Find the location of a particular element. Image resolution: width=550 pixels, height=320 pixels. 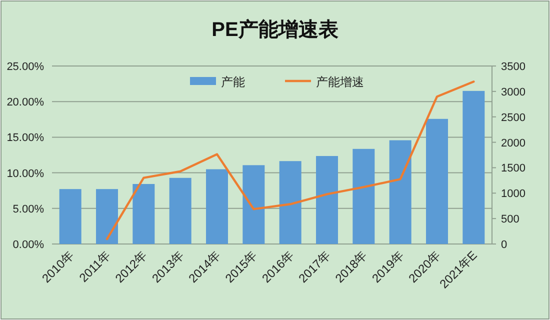

y-tick-label: 20.00% is located at coordinates (25, 102).